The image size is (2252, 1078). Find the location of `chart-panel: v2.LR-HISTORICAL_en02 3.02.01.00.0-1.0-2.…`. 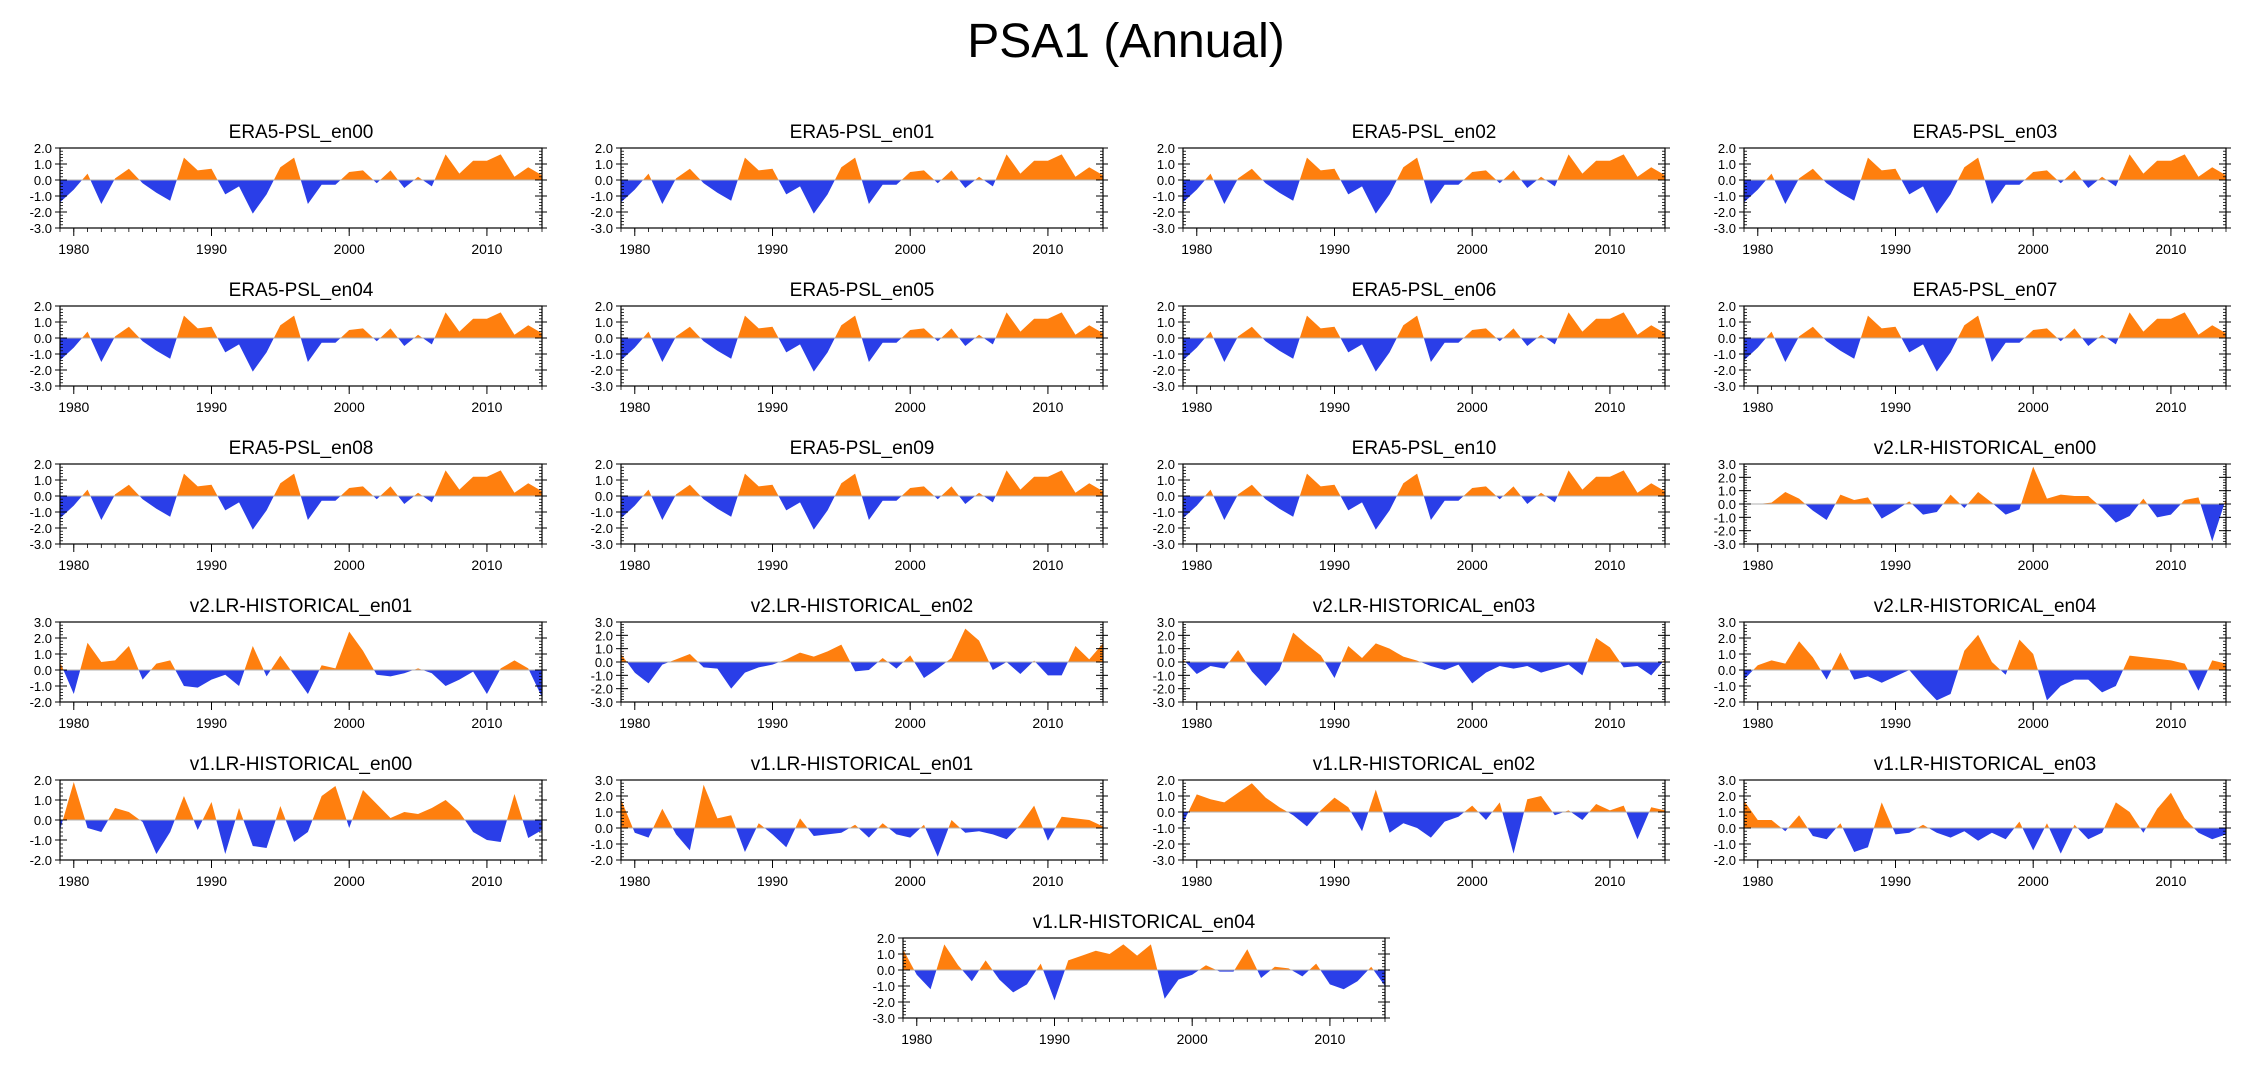

chart-panel: v2.LR-HISTORICAL_en02 3.02.01.00.0-1.0-2.… is located at coordinates (849, 663).